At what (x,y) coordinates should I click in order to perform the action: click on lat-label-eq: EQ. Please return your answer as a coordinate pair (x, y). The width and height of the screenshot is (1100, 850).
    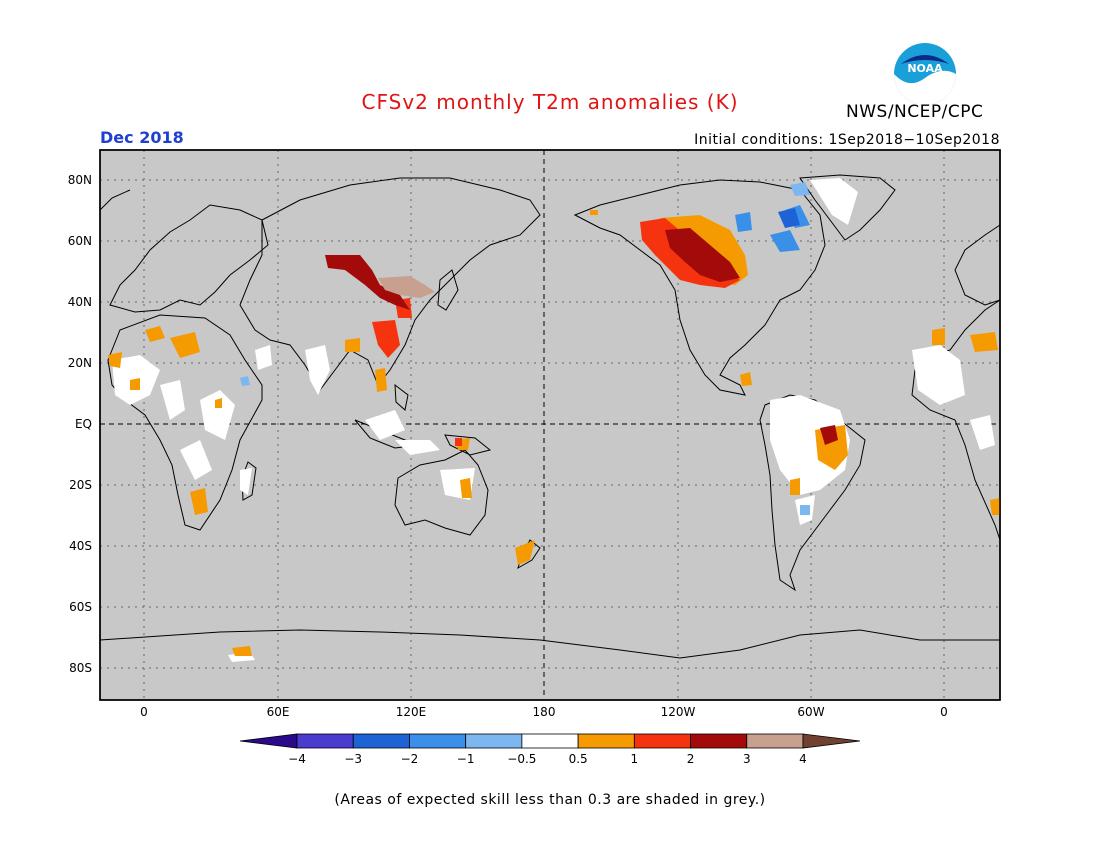
    Looking at the image, I should click on (83, 424).